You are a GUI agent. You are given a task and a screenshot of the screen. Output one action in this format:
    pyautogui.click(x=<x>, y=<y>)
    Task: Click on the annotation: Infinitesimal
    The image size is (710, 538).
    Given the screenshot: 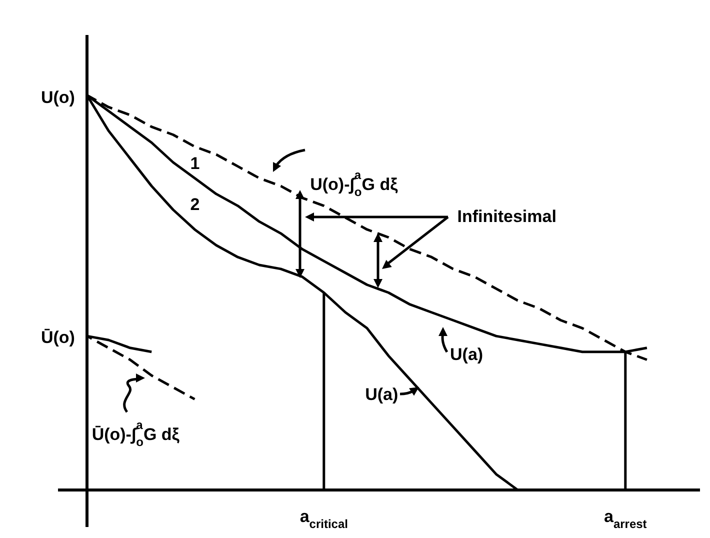 What is the action you would take?
    pyautogui.click(x=506, y=216)
    